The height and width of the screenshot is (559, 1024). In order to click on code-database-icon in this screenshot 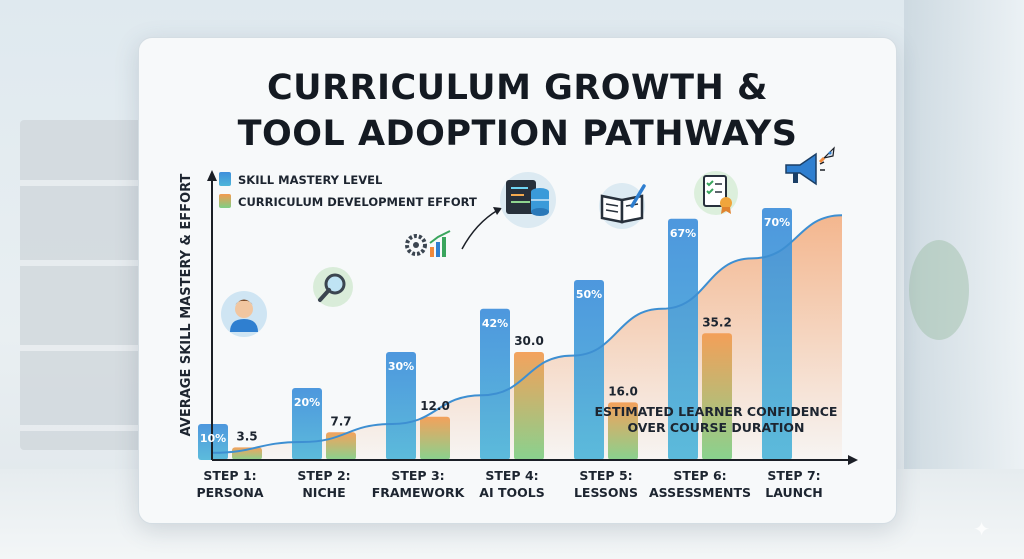, I will do `click(528, 200)`.